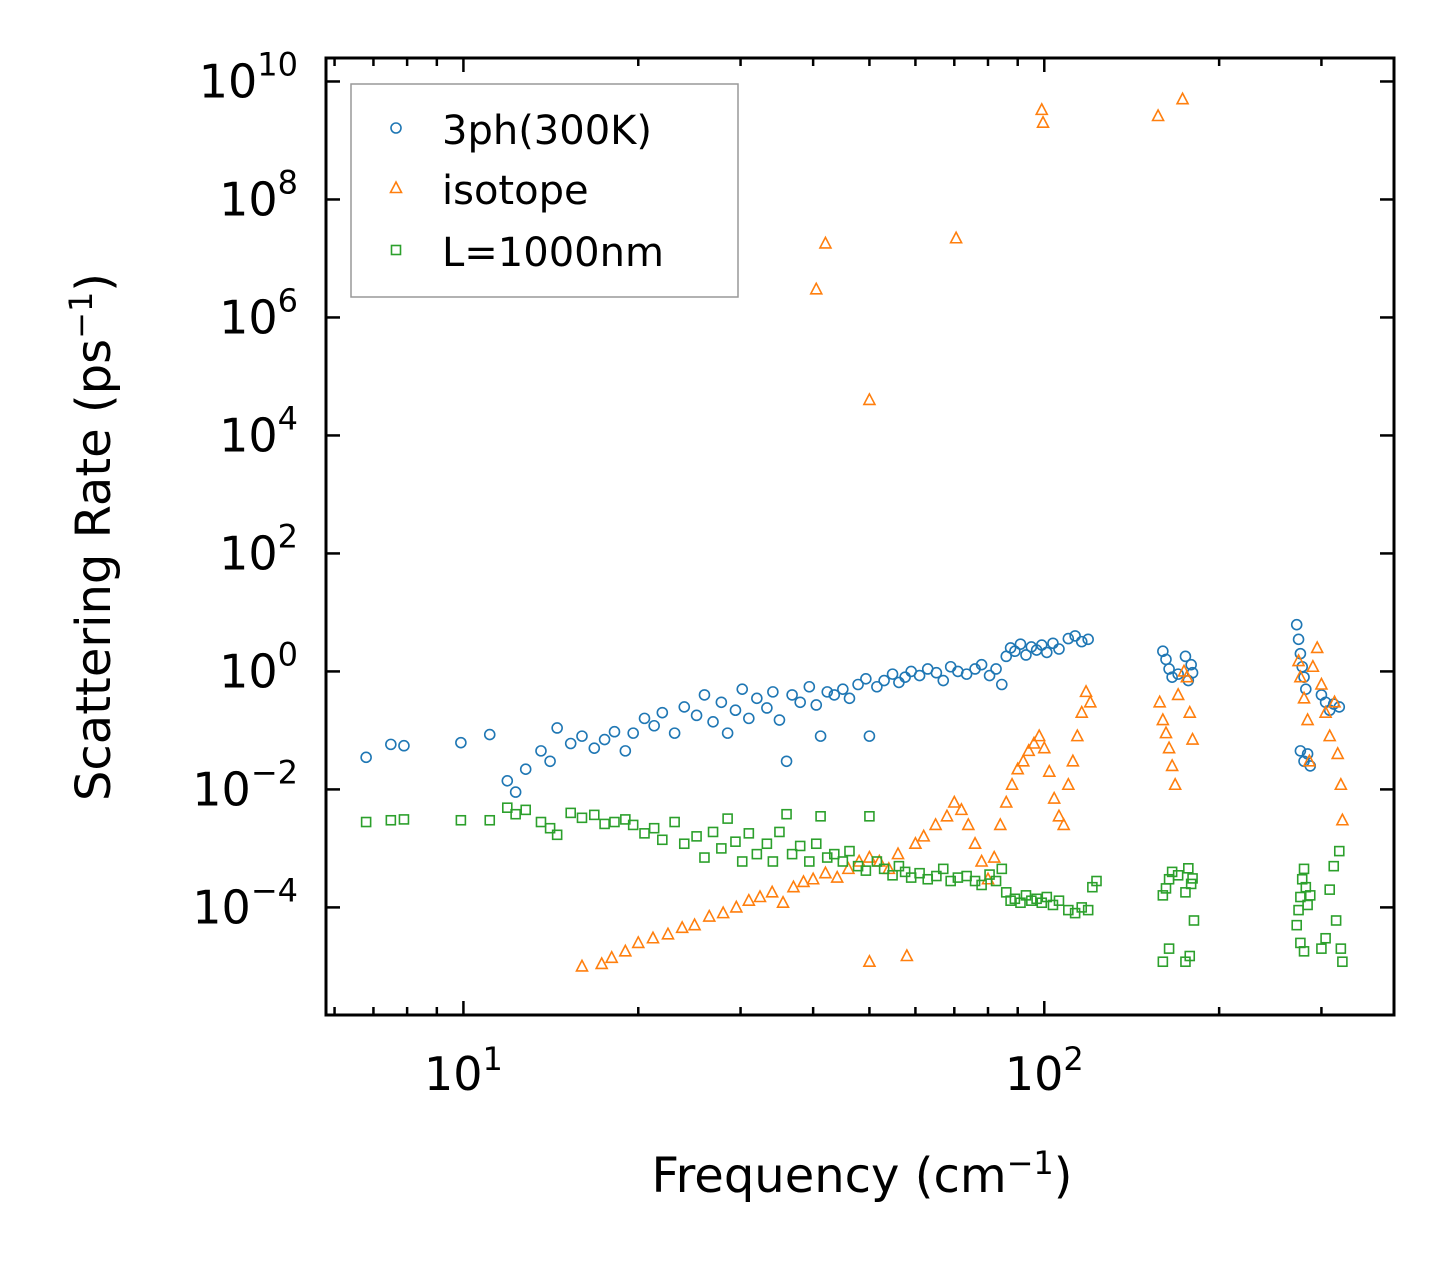 This screenshot has height=1265, width=1455. What do you see at coordinates (258, 312) in the screenshot?
I see `y-tick-label: 10⁶` at bounding box center [258, 312].